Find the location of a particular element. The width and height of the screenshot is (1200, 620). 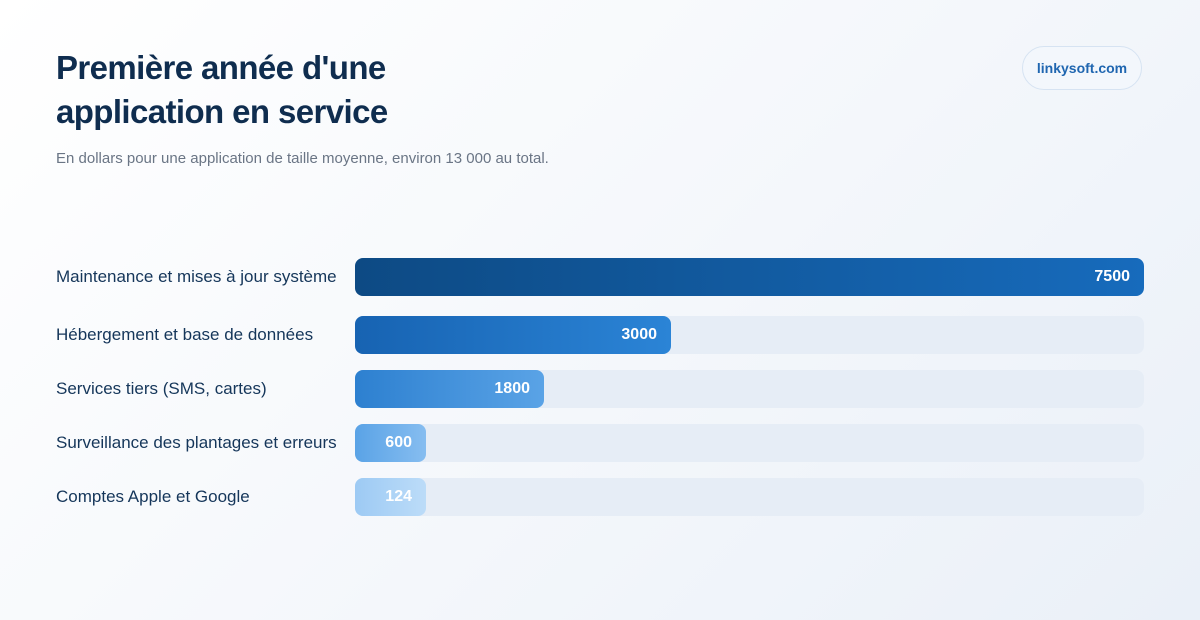

bar-value-label: 124 is located at coordinates (398, 496).